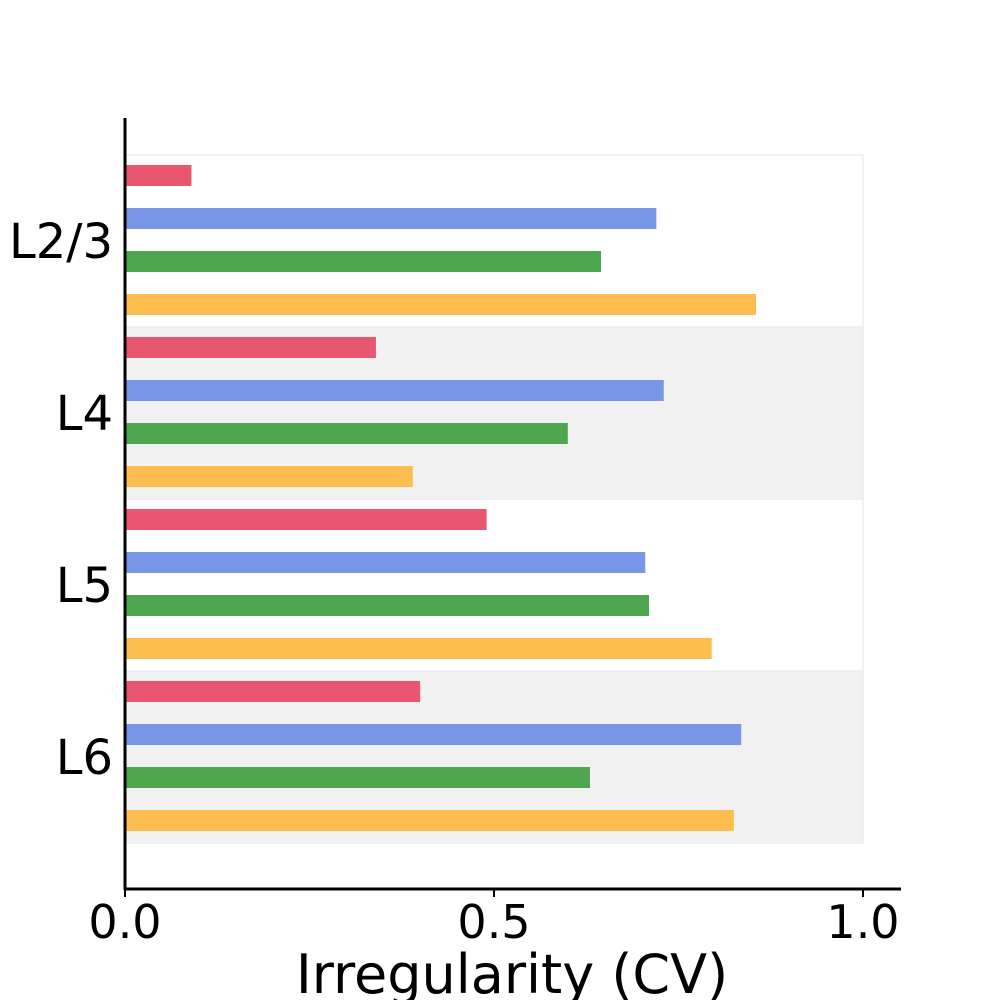  Describe the element at coordinates (61, 500) in the screenshot. I see `y-labels-group: L2/3 L4 L5 L6` at that location.